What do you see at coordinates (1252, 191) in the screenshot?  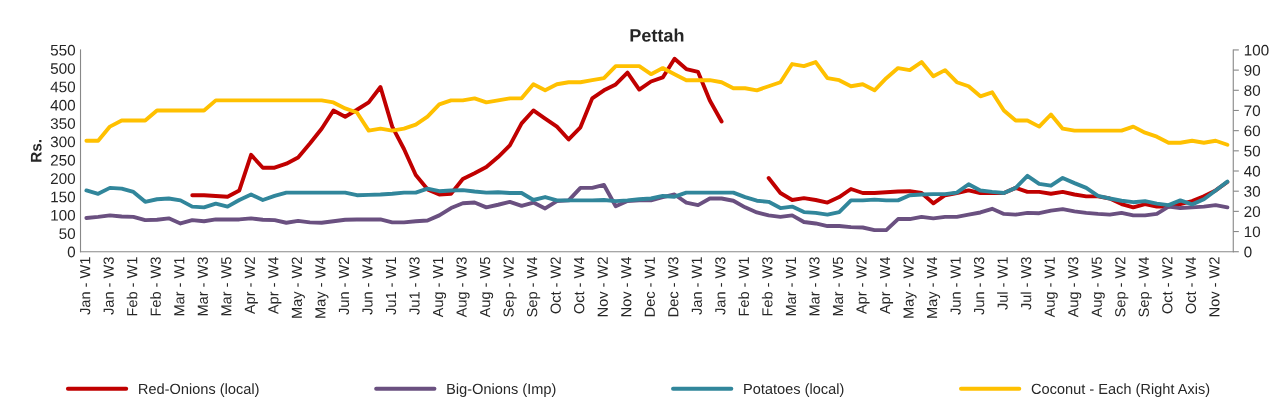 I see `y2-tick-label: 30` at bounding box center [1252, 191].